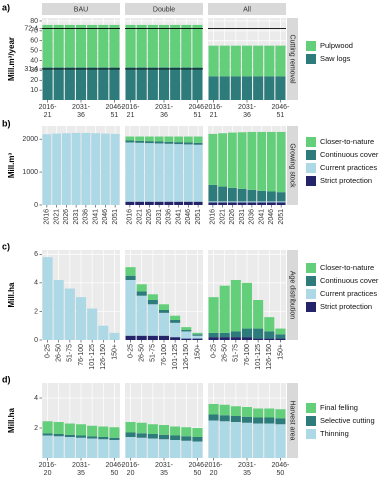  I want to click on facet-strip, so click(164, 9).